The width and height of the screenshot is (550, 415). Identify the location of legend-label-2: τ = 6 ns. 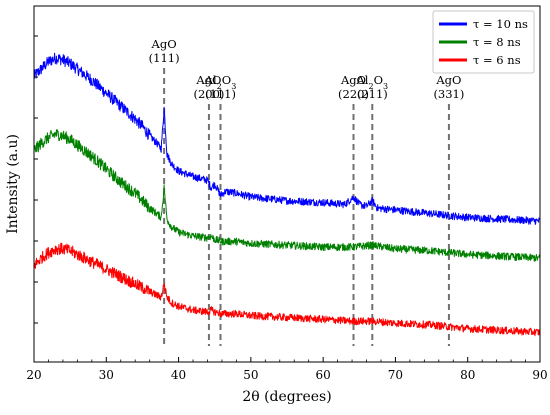
(497, 60).